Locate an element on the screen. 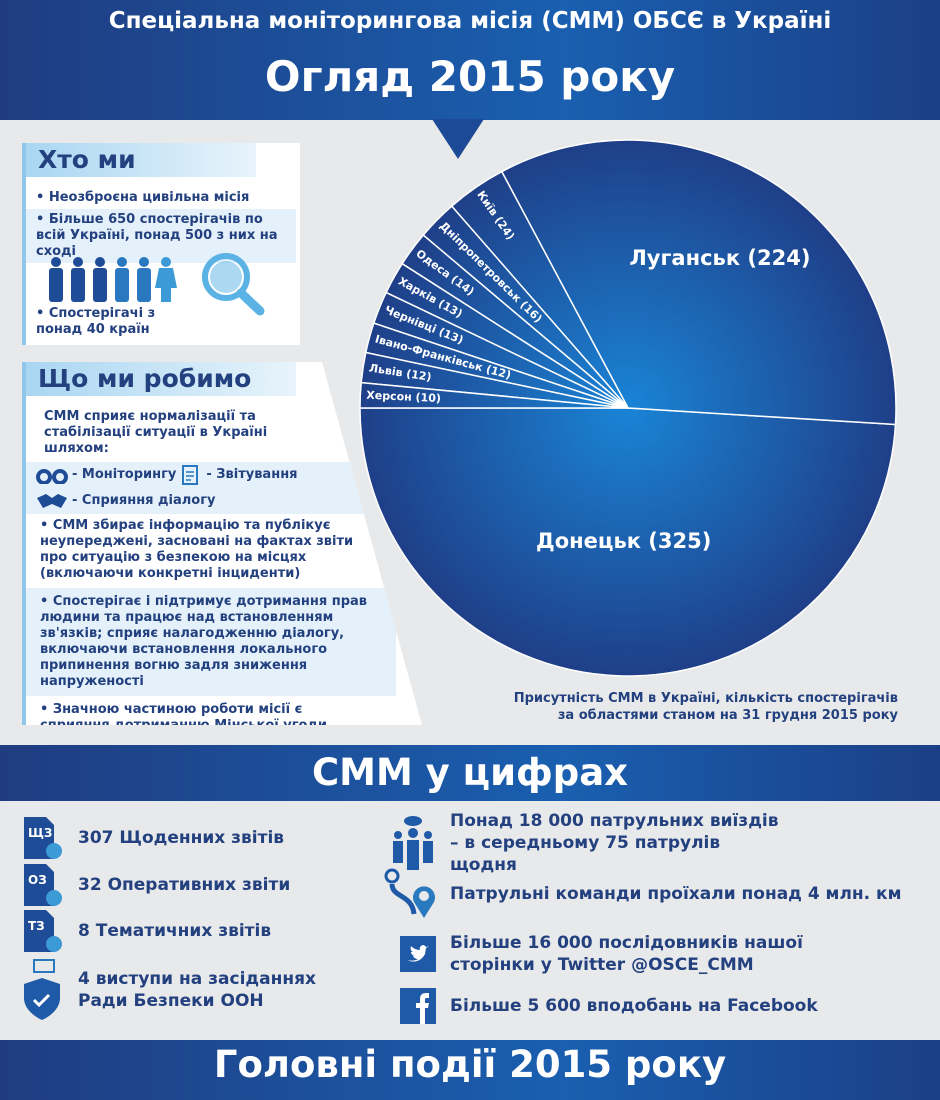 This screenshot has height=1100, width=940. people-icon is located at coordinates (113, 279).